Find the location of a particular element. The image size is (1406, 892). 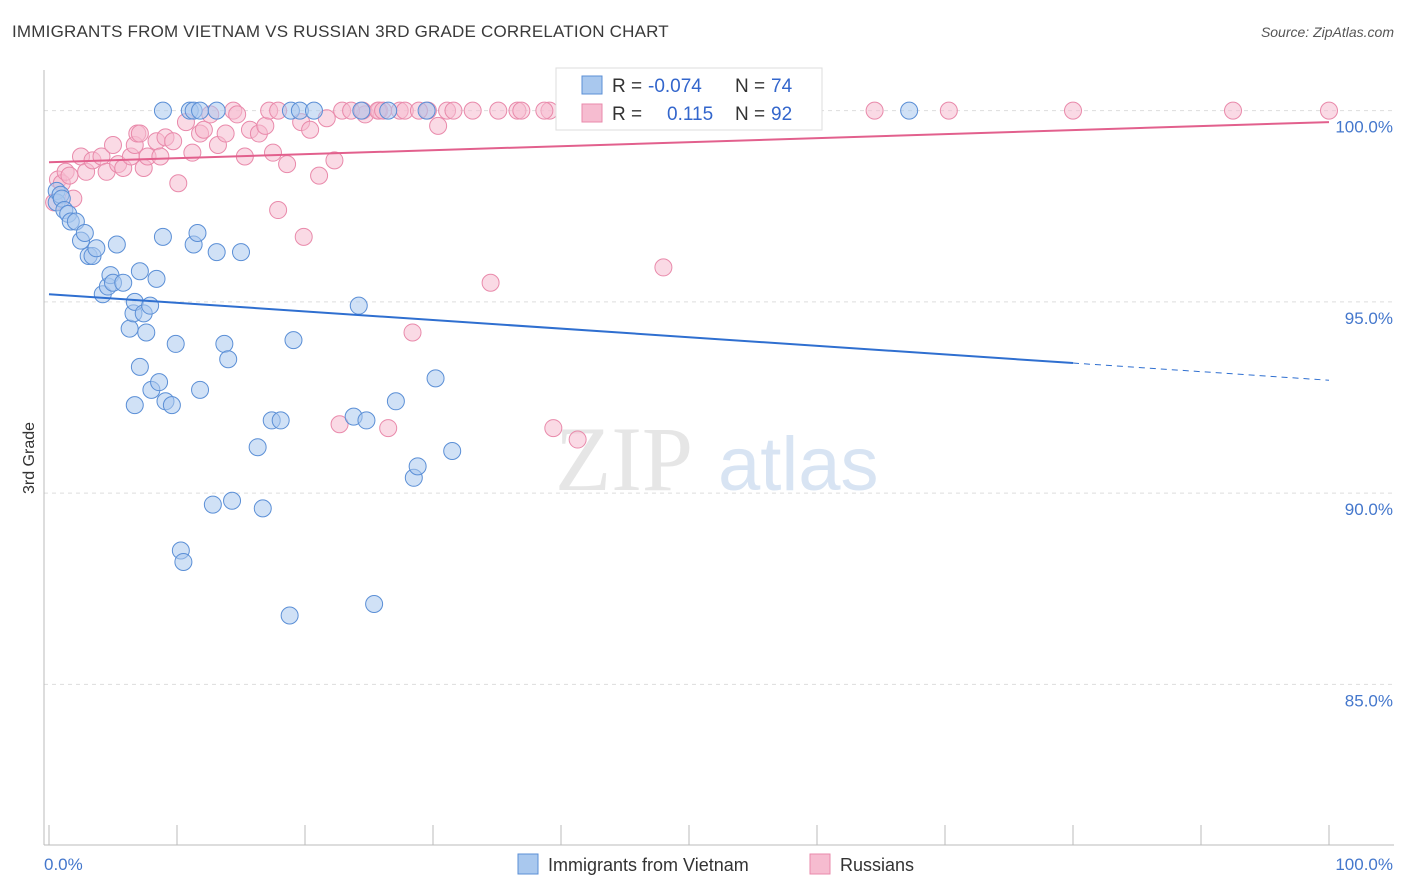

y-tick-labels: 100.0% 95.0% 90.0% 85.0% is located at coordinates (1364, 414).